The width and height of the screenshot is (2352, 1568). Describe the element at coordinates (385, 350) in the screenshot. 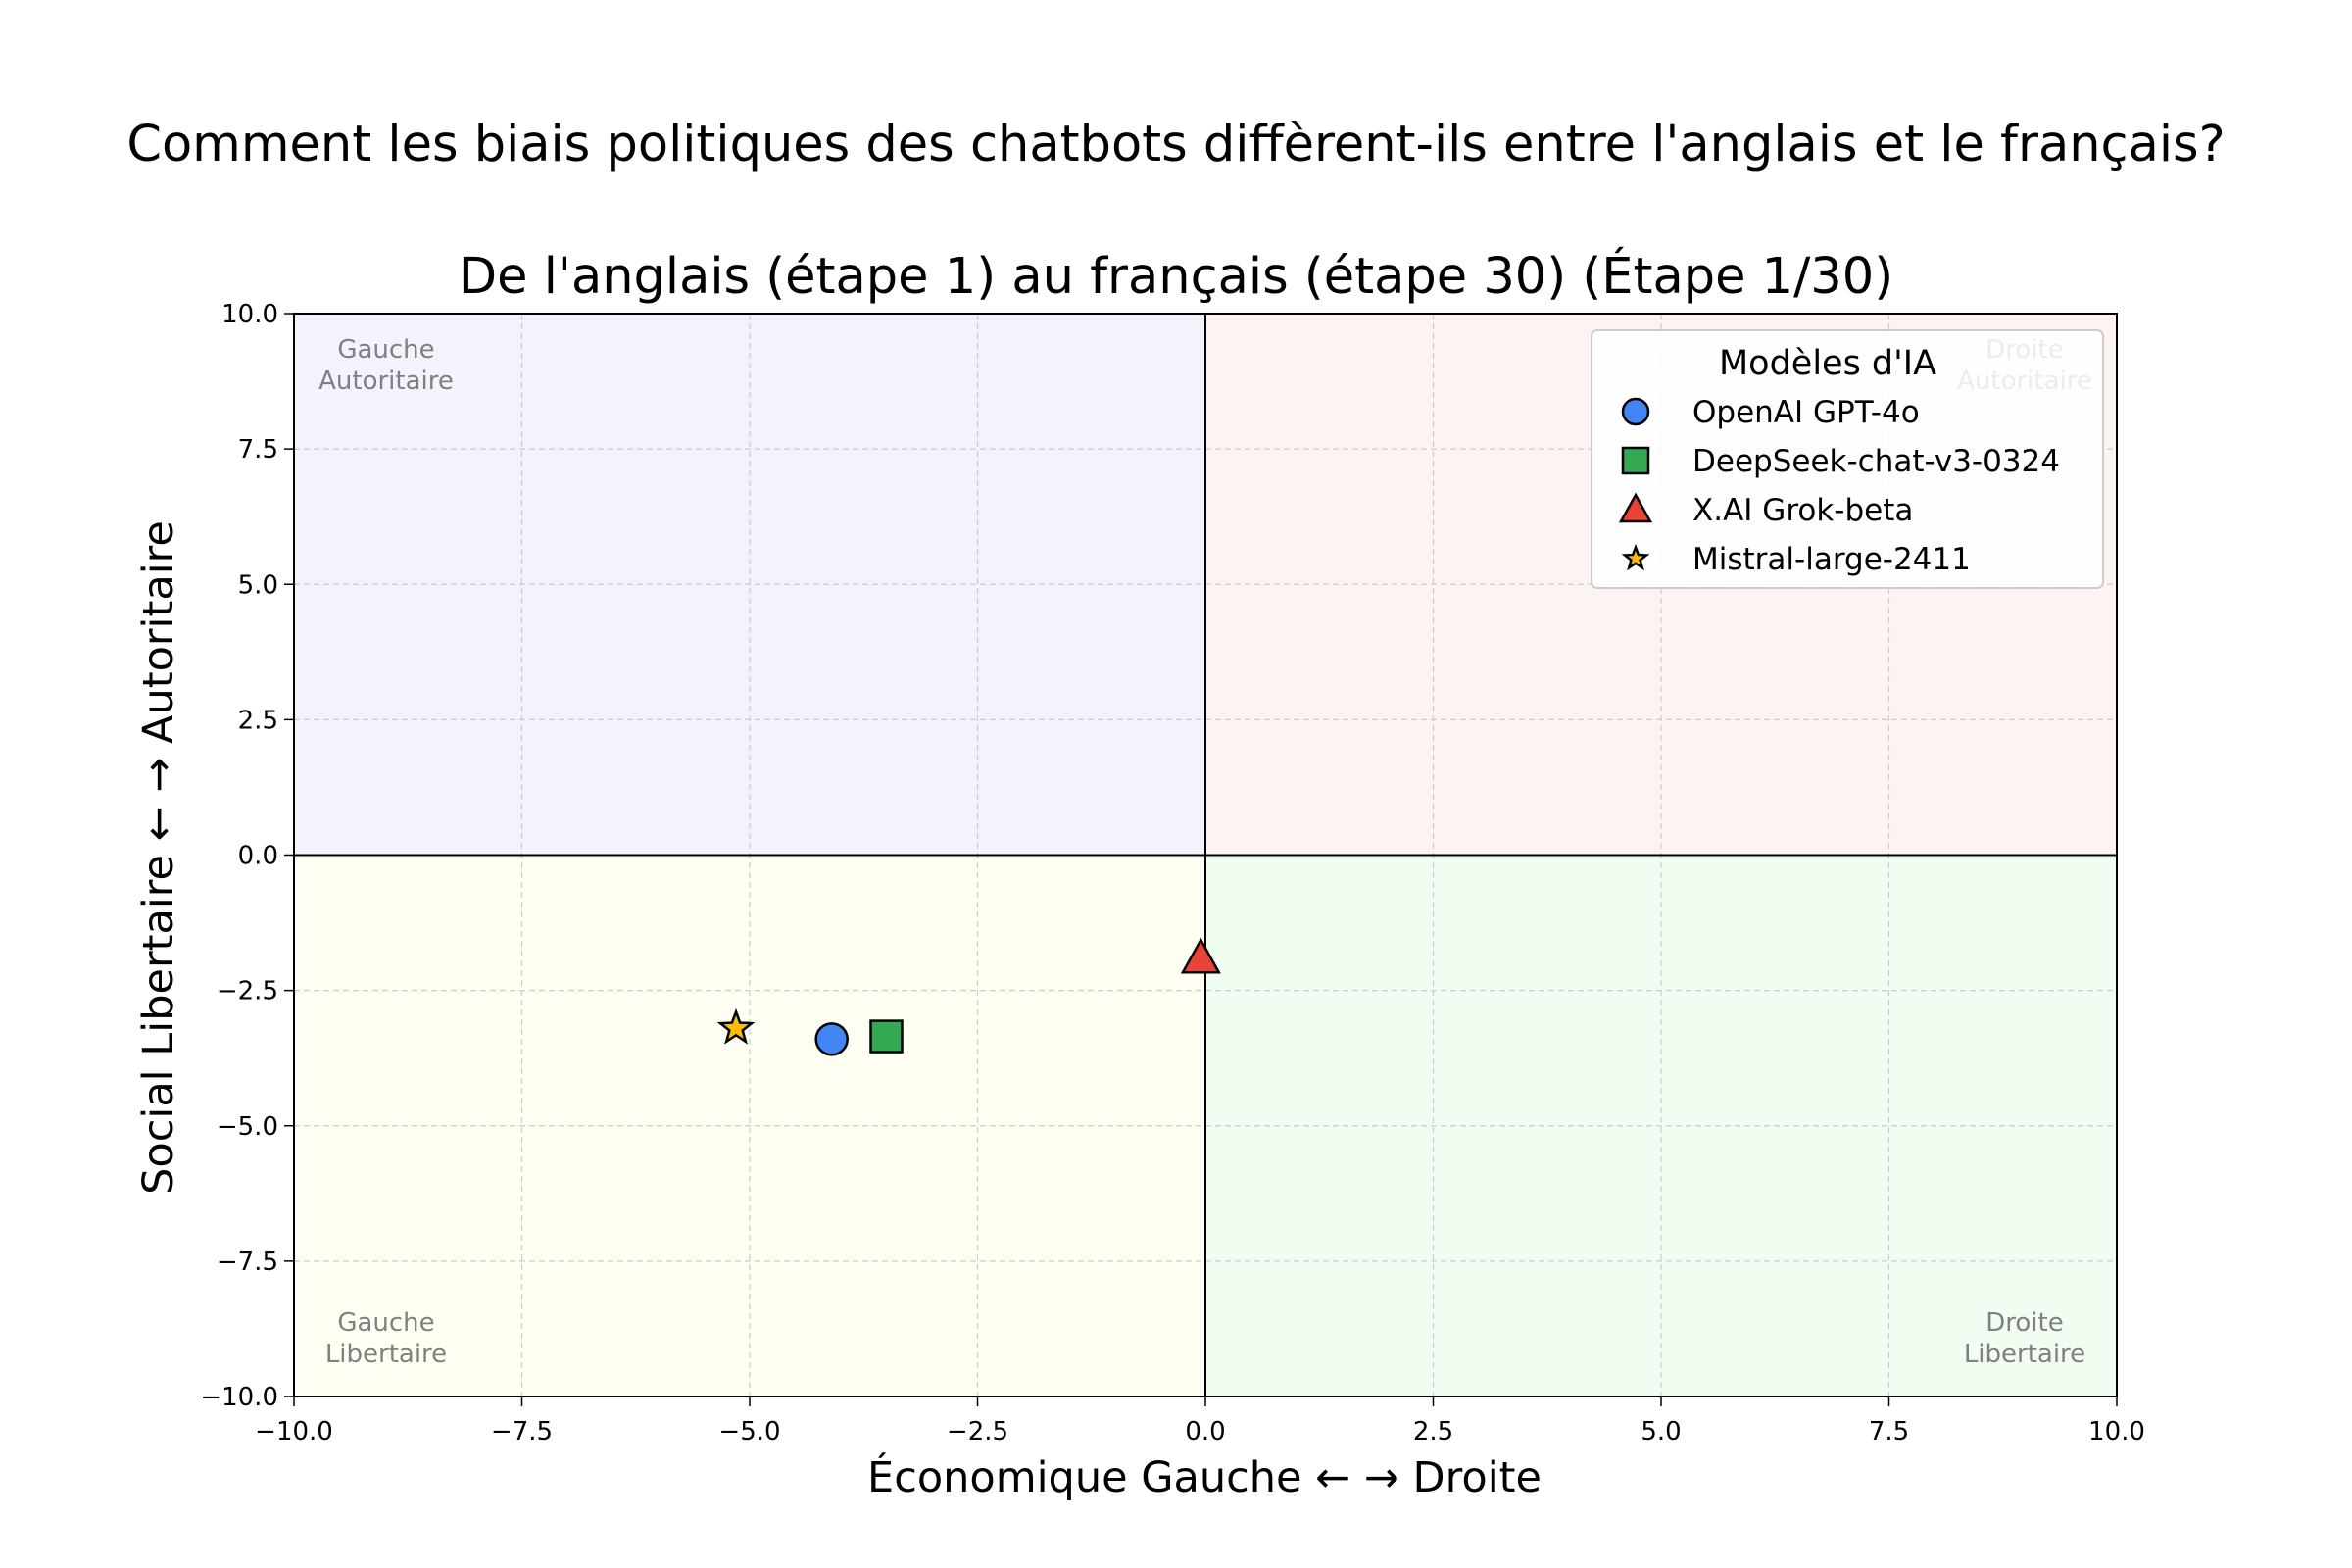

I see `quadrant-label-top-left: Gauche` at that location.